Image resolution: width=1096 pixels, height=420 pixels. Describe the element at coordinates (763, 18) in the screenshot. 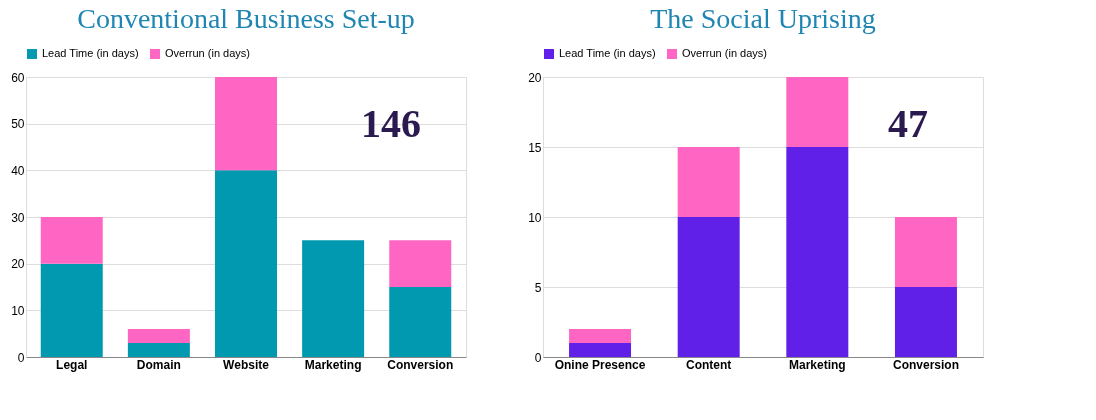

I see `chart-title: The Social Uprising` at that location.